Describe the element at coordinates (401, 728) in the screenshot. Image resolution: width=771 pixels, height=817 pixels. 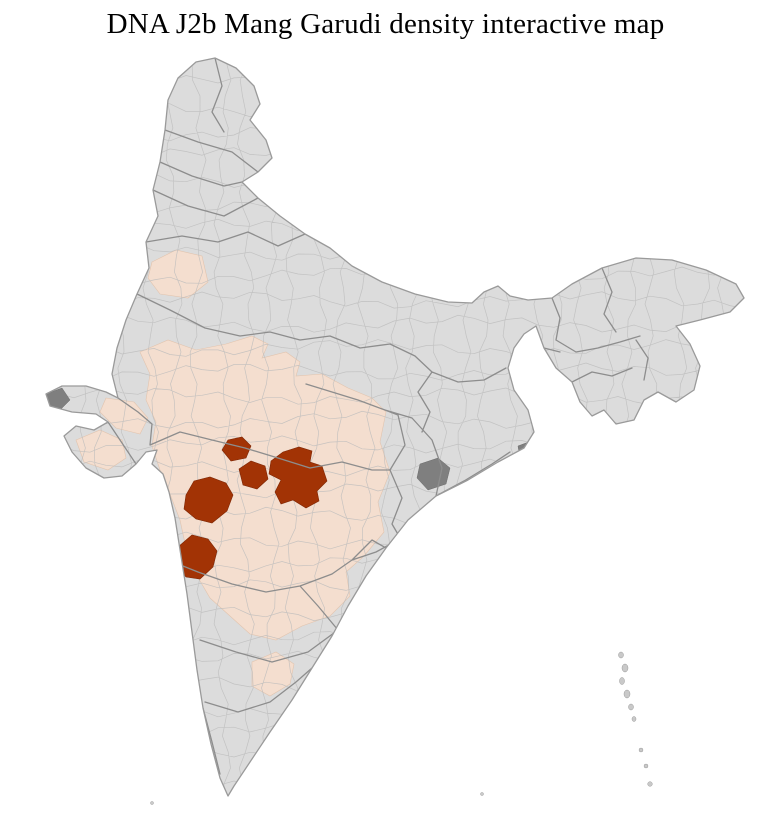
I see `andaman-nicobar-islands` at that location.